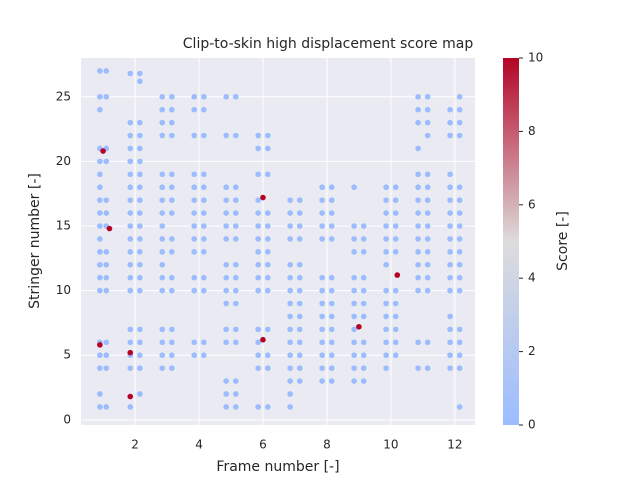 Image resolution: width=640 pixels, height=480 pixels. I want to click on y-tick-label: 5, so click(67, 355).